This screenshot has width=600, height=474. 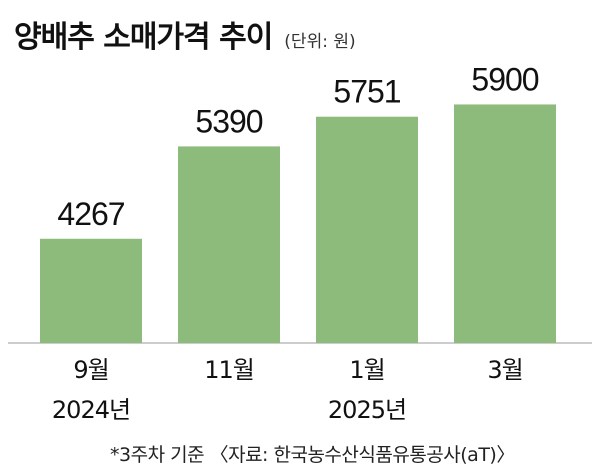 I want to click on data-label-4: 5900, so click(x=504, y=79).